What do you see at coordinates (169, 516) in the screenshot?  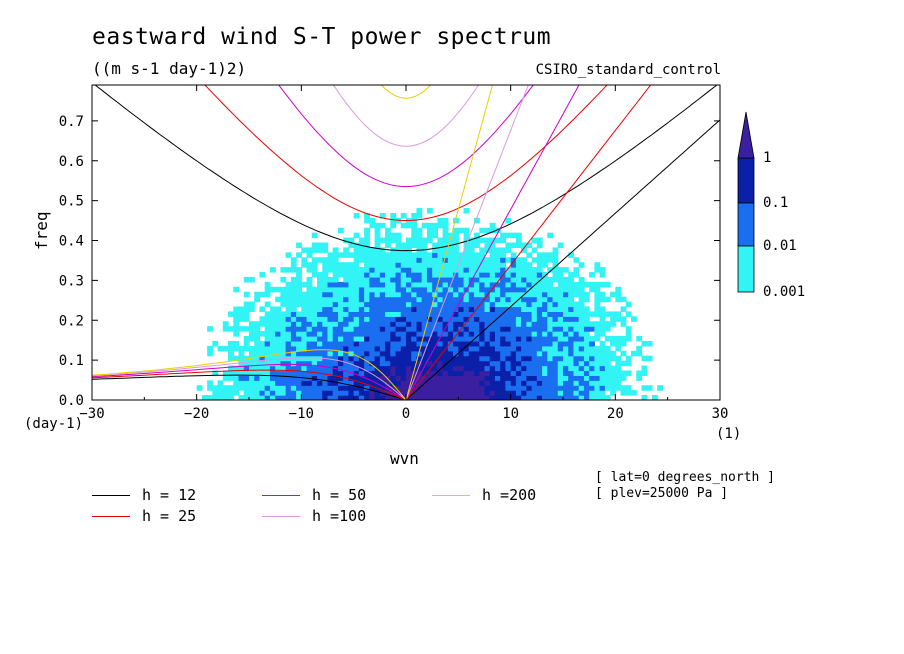 I see `legend-label: h = 25` at bounding box center [169, 516].